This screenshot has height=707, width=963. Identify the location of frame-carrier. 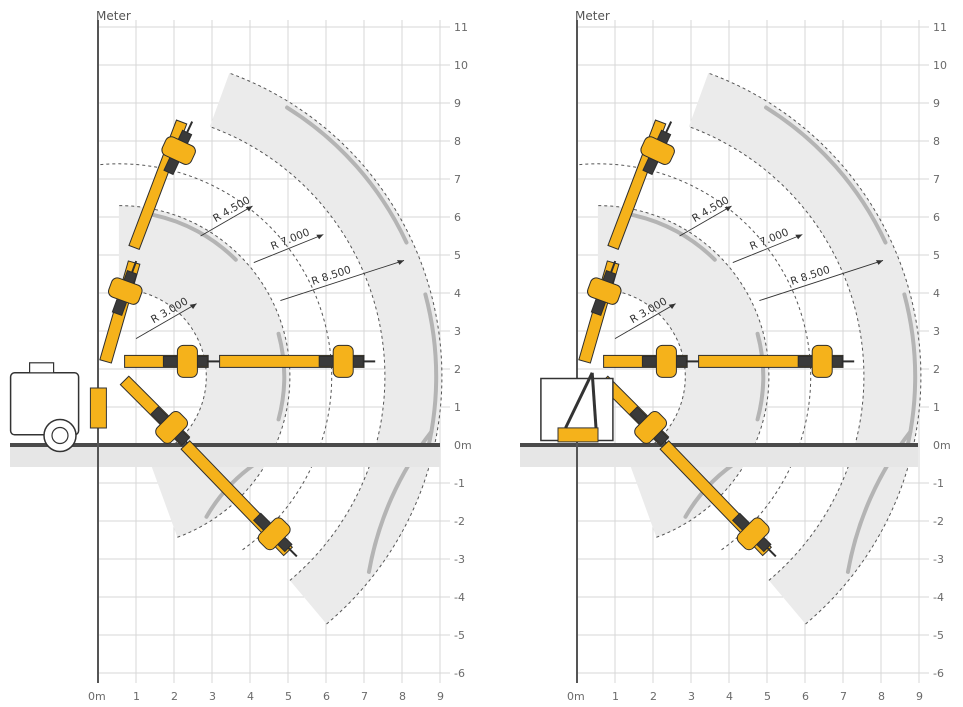
(577, 407).